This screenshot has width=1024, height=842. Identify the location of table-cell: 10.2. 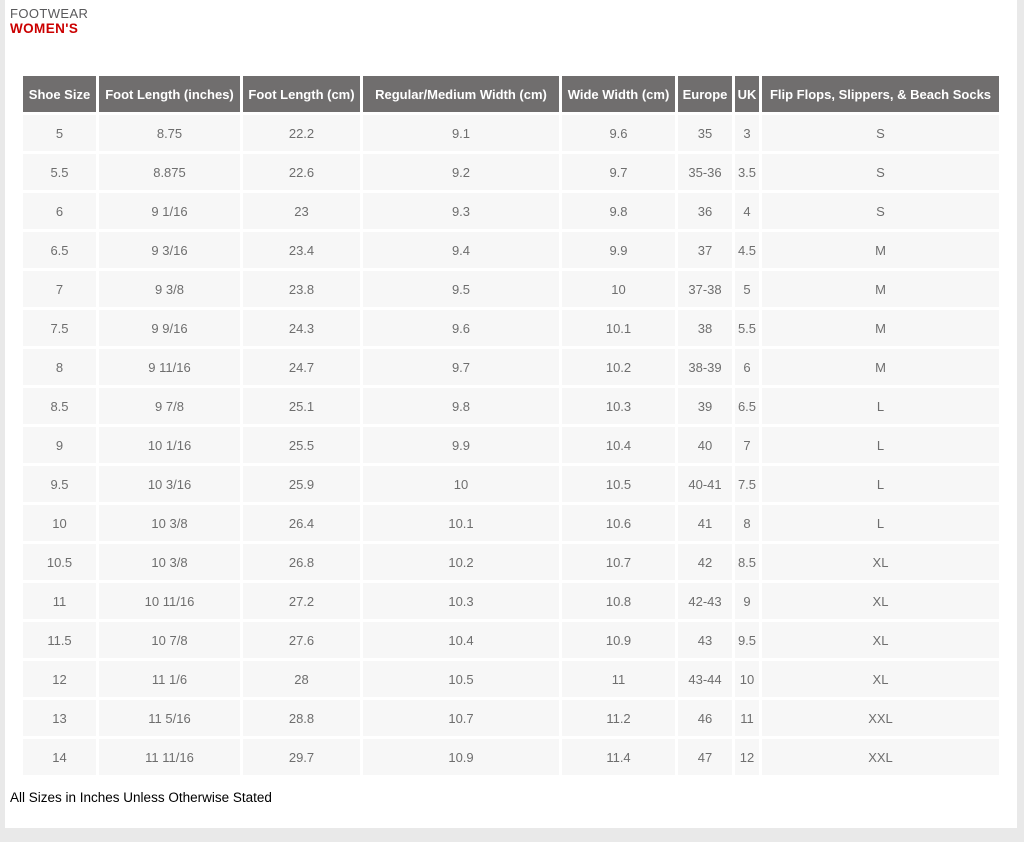
(461, 562).